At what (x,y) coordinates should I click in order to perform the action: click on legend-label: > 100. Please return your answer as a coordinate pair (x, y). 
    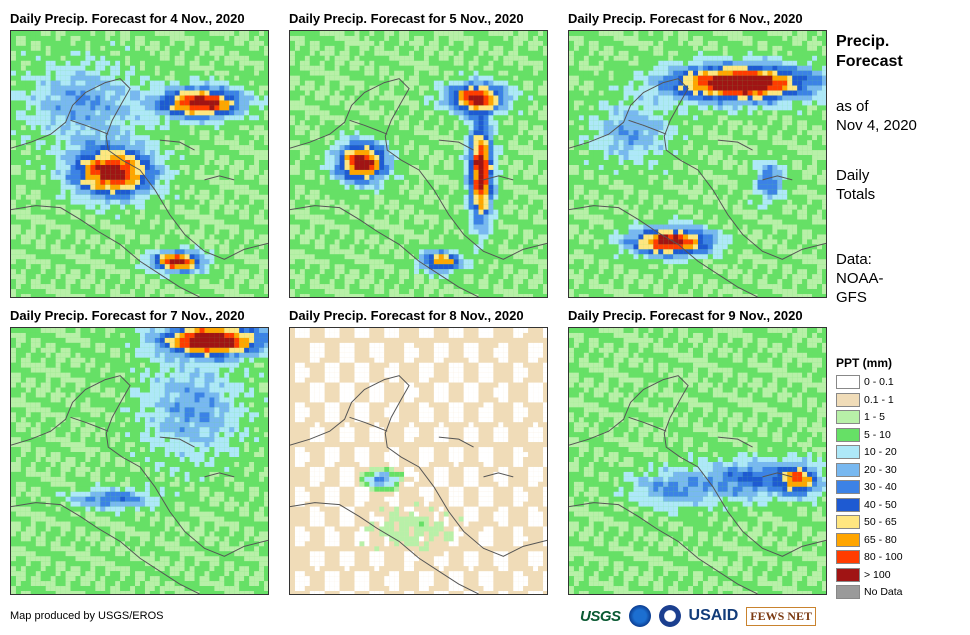
    Looking at the image, I should click on (877, 574).